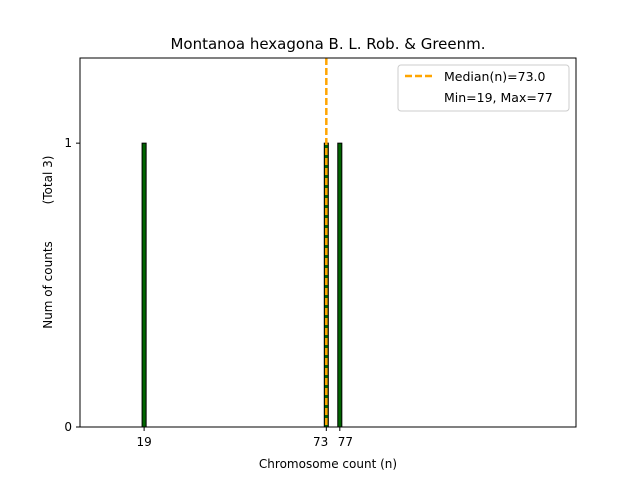 The image size is (640, 480). I want to click on y-axis-label: Num of counts, so click(48, 285).